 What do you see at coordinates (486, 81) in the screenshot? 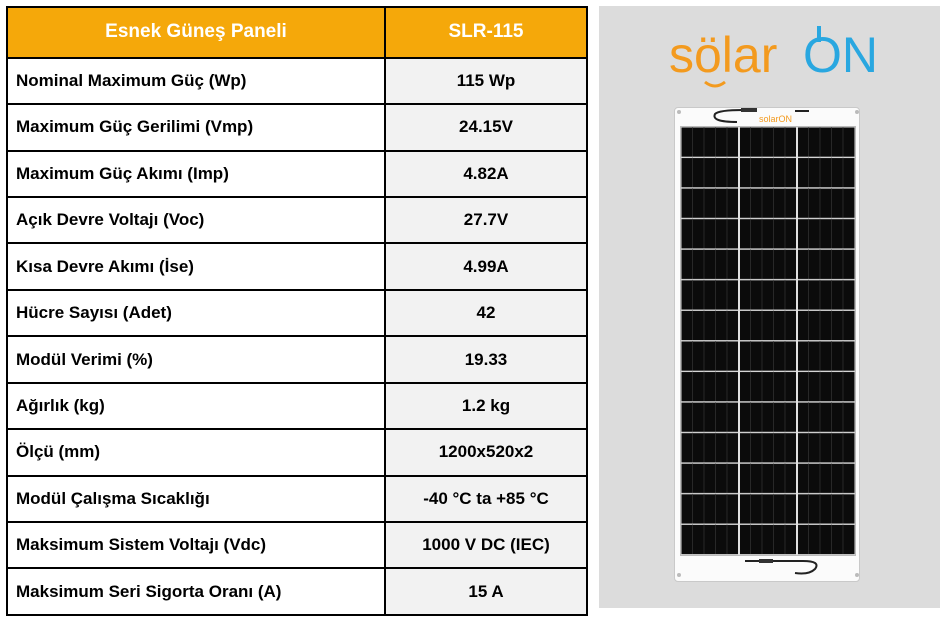
I see `row-value: 115 Wp` at bounding box center [486, 81].